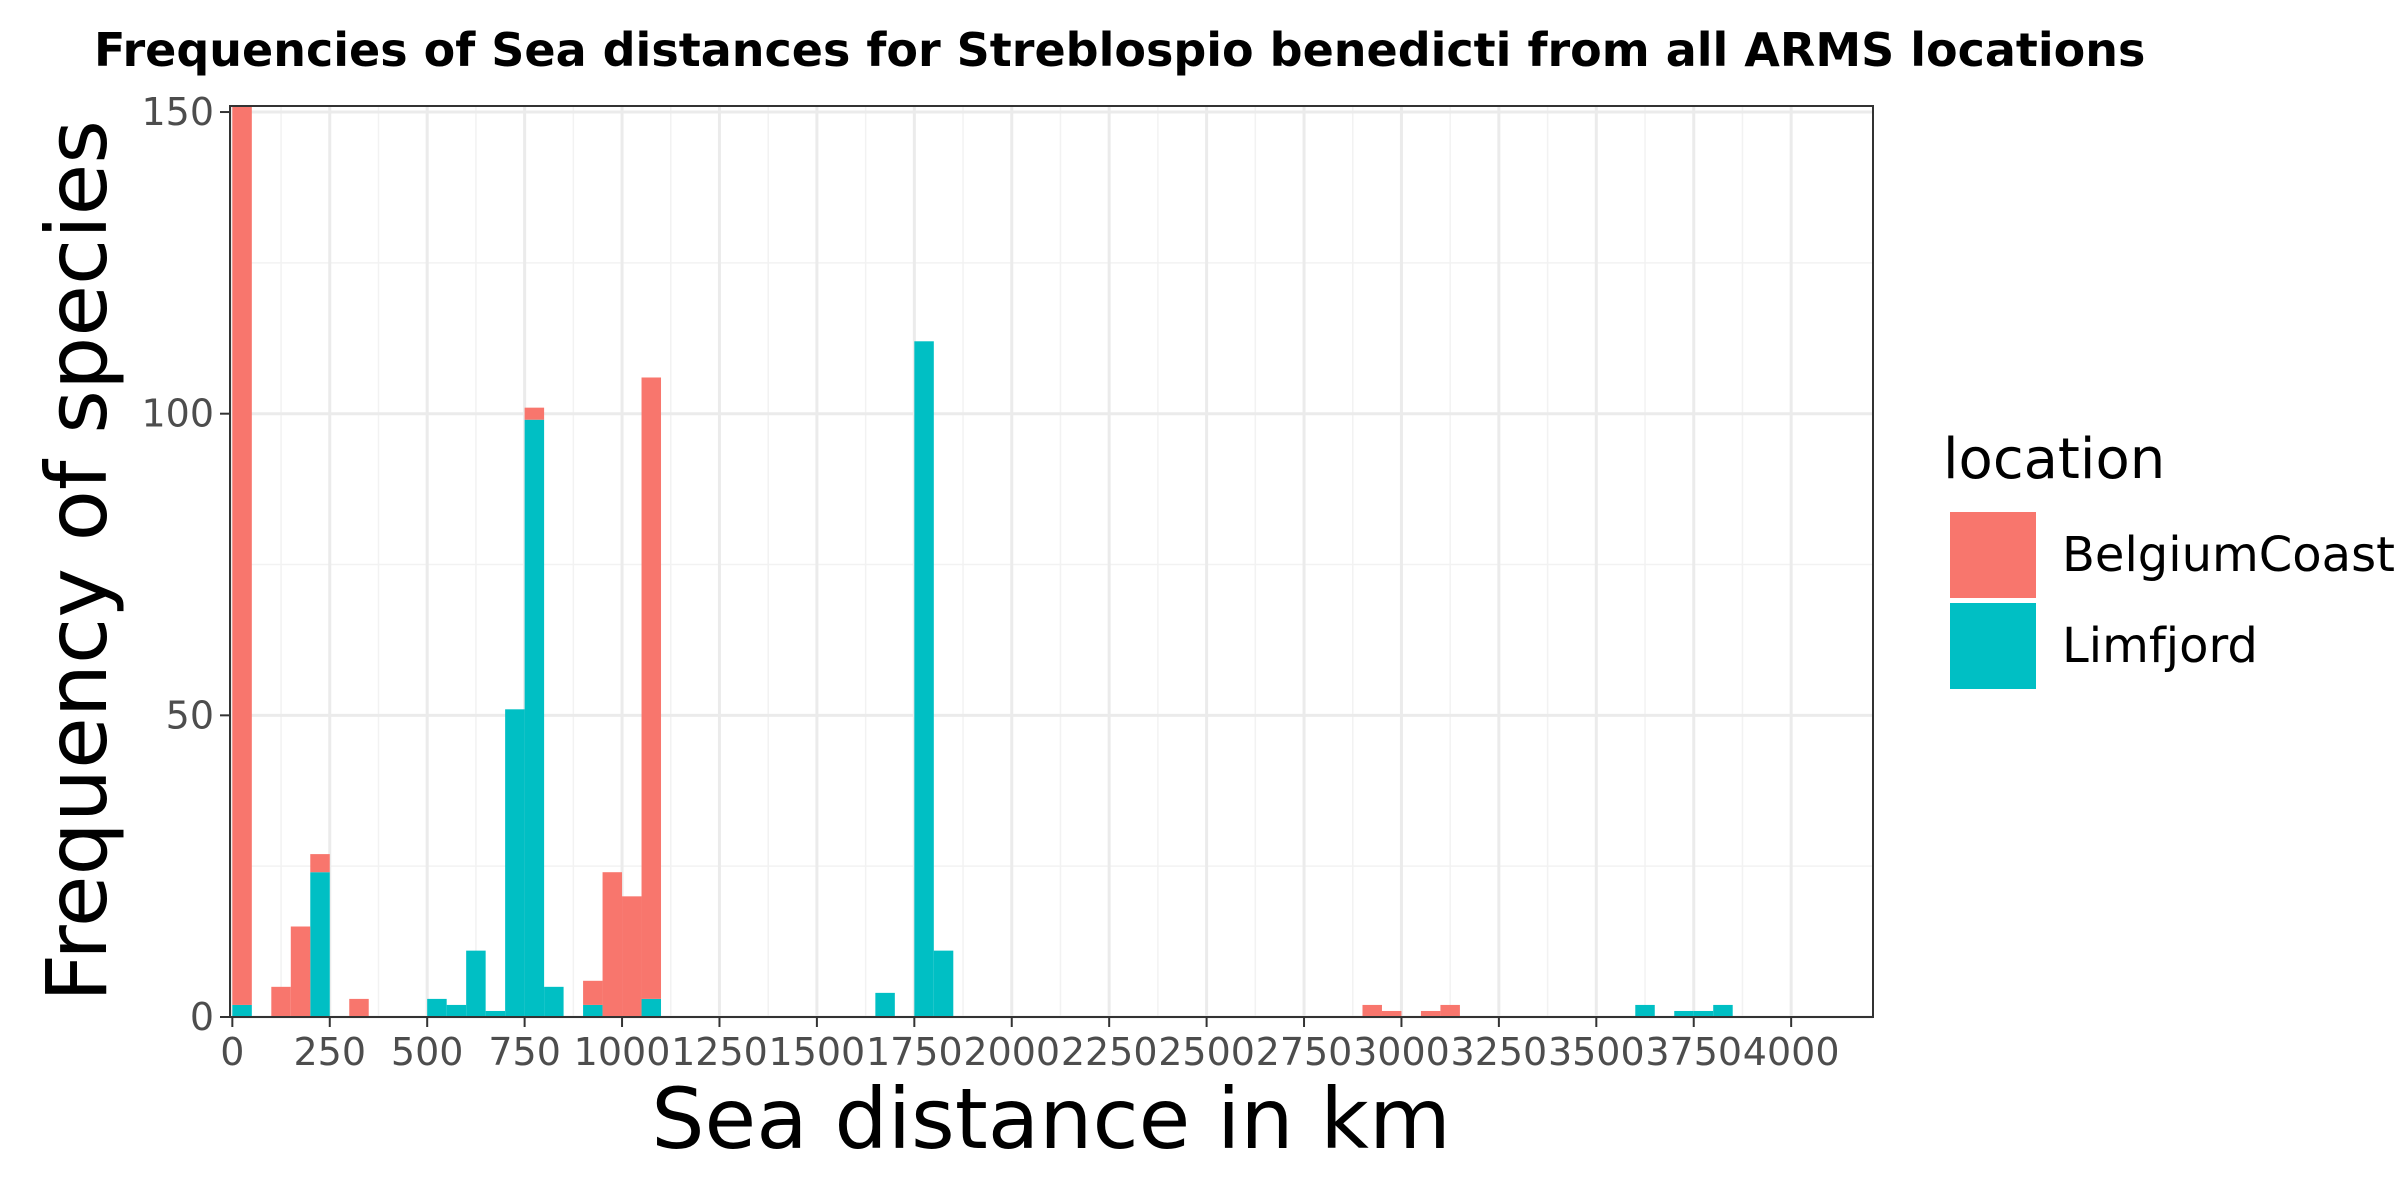 This screenshot has height=1200, width=2400. I want to click on y-axis-label: Frequency of species, so click(77, 561).